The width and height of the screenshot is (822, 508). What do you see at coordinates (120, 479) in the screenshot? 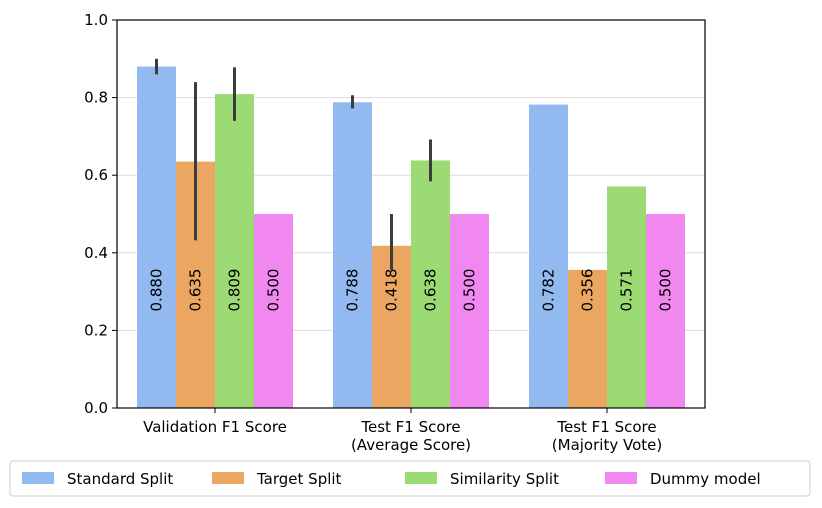
I see `legend-label: Standard Split` at bounding box center [120, 479].